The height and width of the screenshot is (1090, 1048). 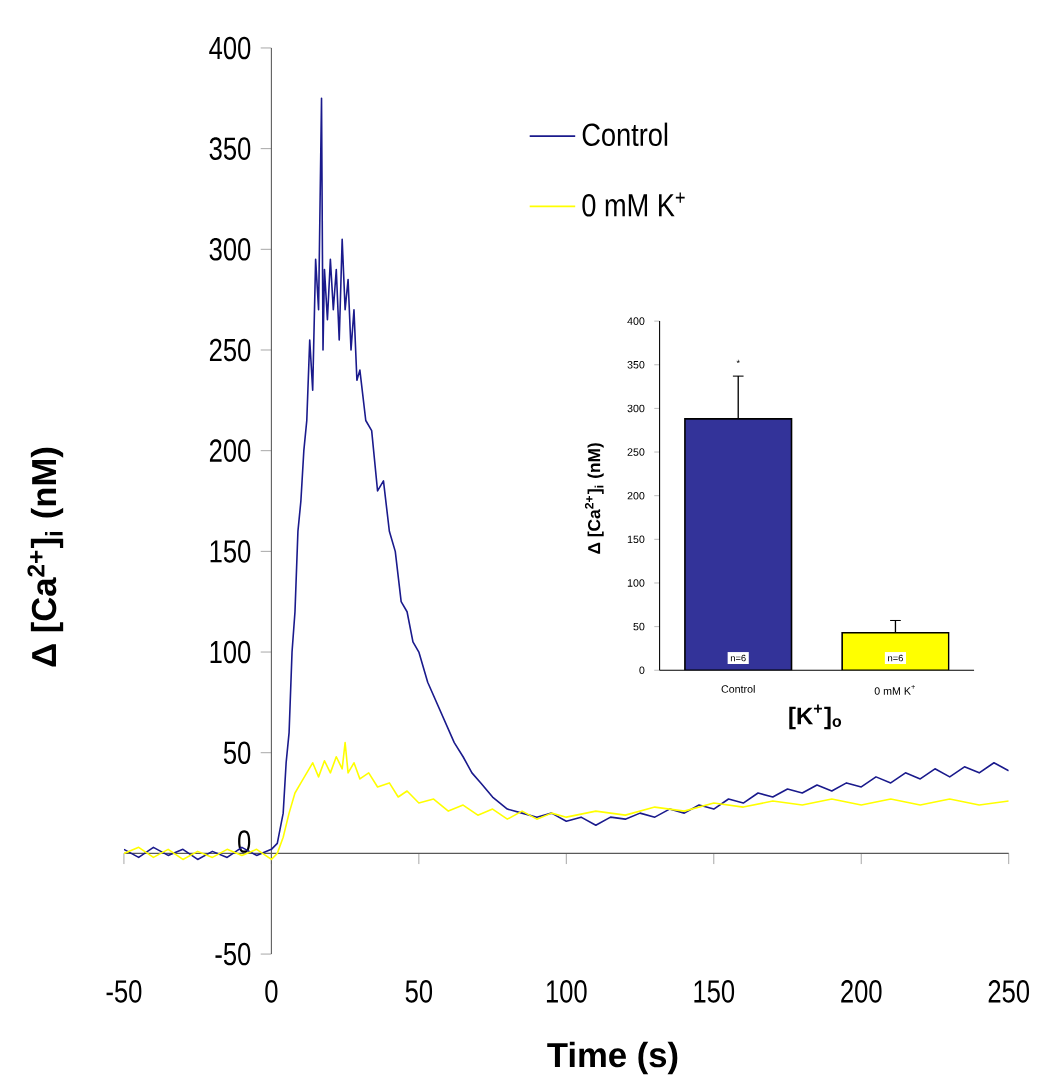 What do you see at coordinates (612, 1058) in the screenshot?
I see `x-axis-title: Time (s)` at bounding box center [612, 1058].